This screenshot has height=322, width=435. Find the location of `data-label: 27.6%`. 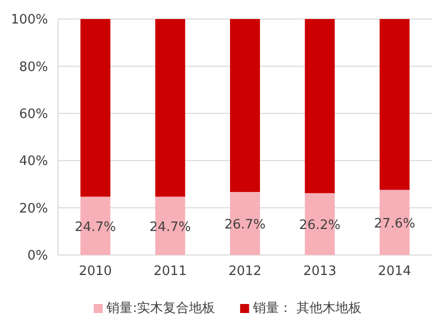

data-label: 27.6% is located at coordinates (395, 224).